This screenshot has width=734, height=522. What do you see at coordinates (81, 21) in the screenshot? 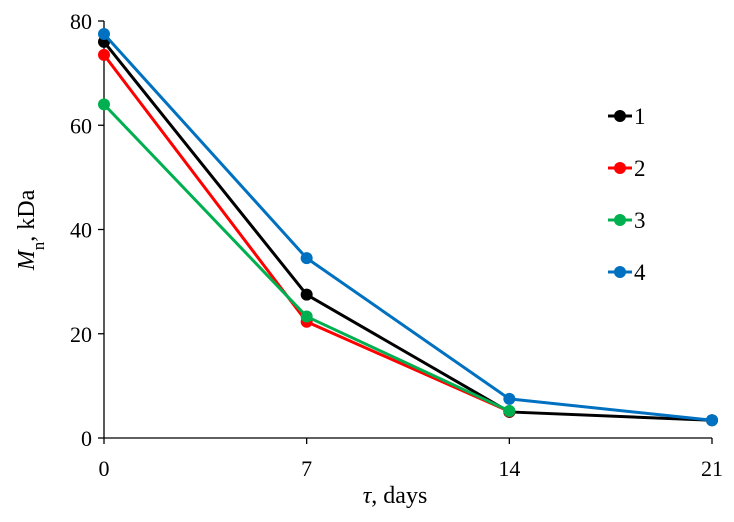
I see `y-tick-label: 80` at bounding box center [81, 21].